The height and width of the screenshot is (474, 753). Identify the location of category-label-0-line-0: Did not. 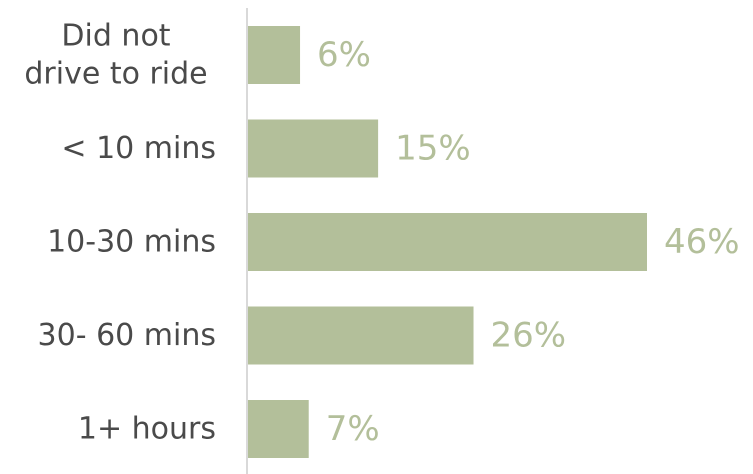
(115, 36).